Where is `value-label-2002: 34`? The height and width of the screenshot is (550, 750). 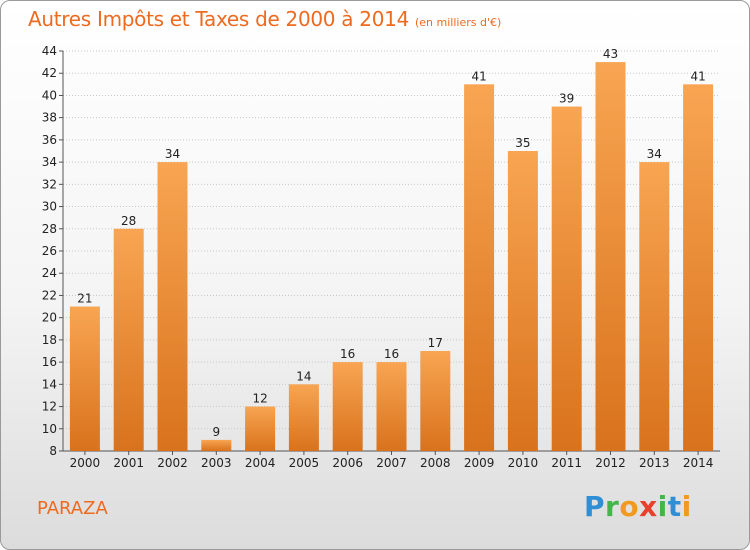 value-label-2002: 34 is located at coordinates (172, 154).